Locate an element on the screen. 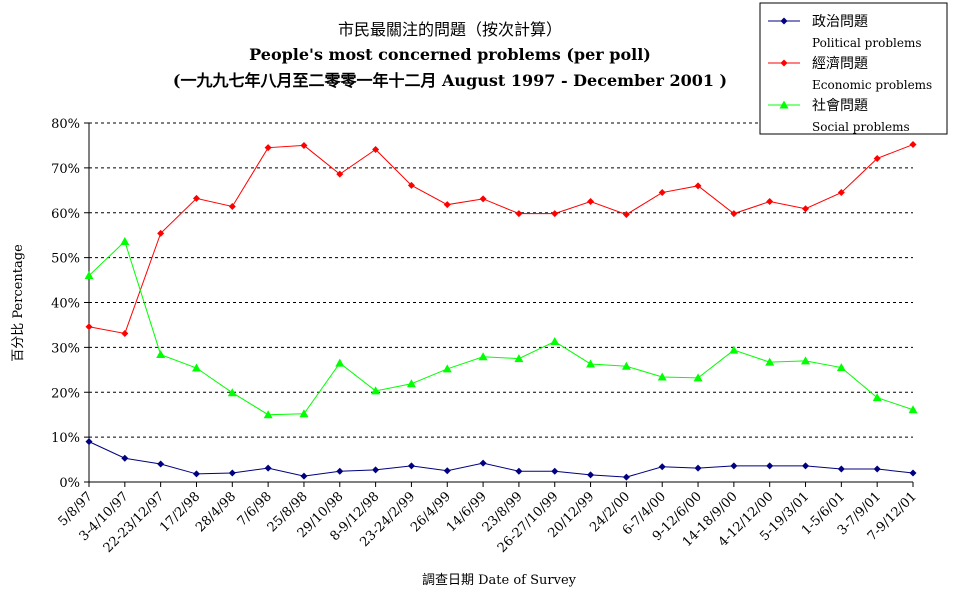 The image size is (977, 600). legend-label-en: Social problems is located at coordinates (861, 127).